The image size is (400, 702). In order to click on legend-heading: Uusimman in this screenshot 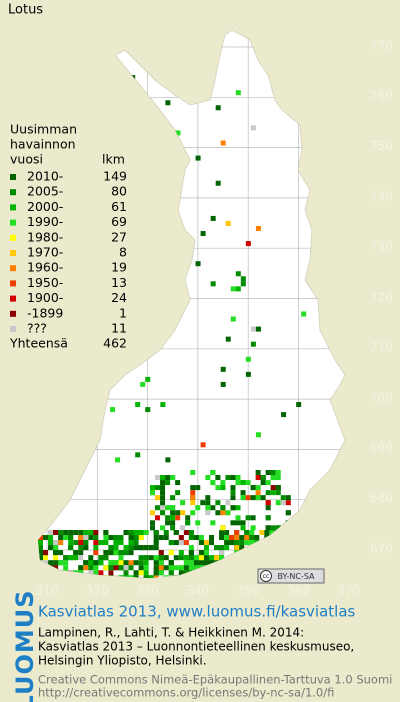, I will do `click(43, 129)`.